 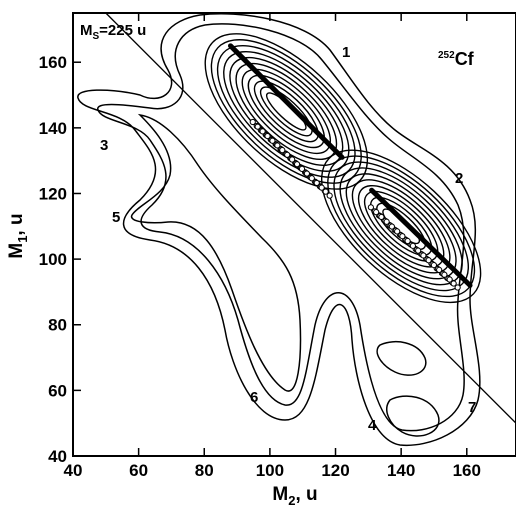 I want to click on x-axis-title-unit: , u, so click(x=306, y=494).